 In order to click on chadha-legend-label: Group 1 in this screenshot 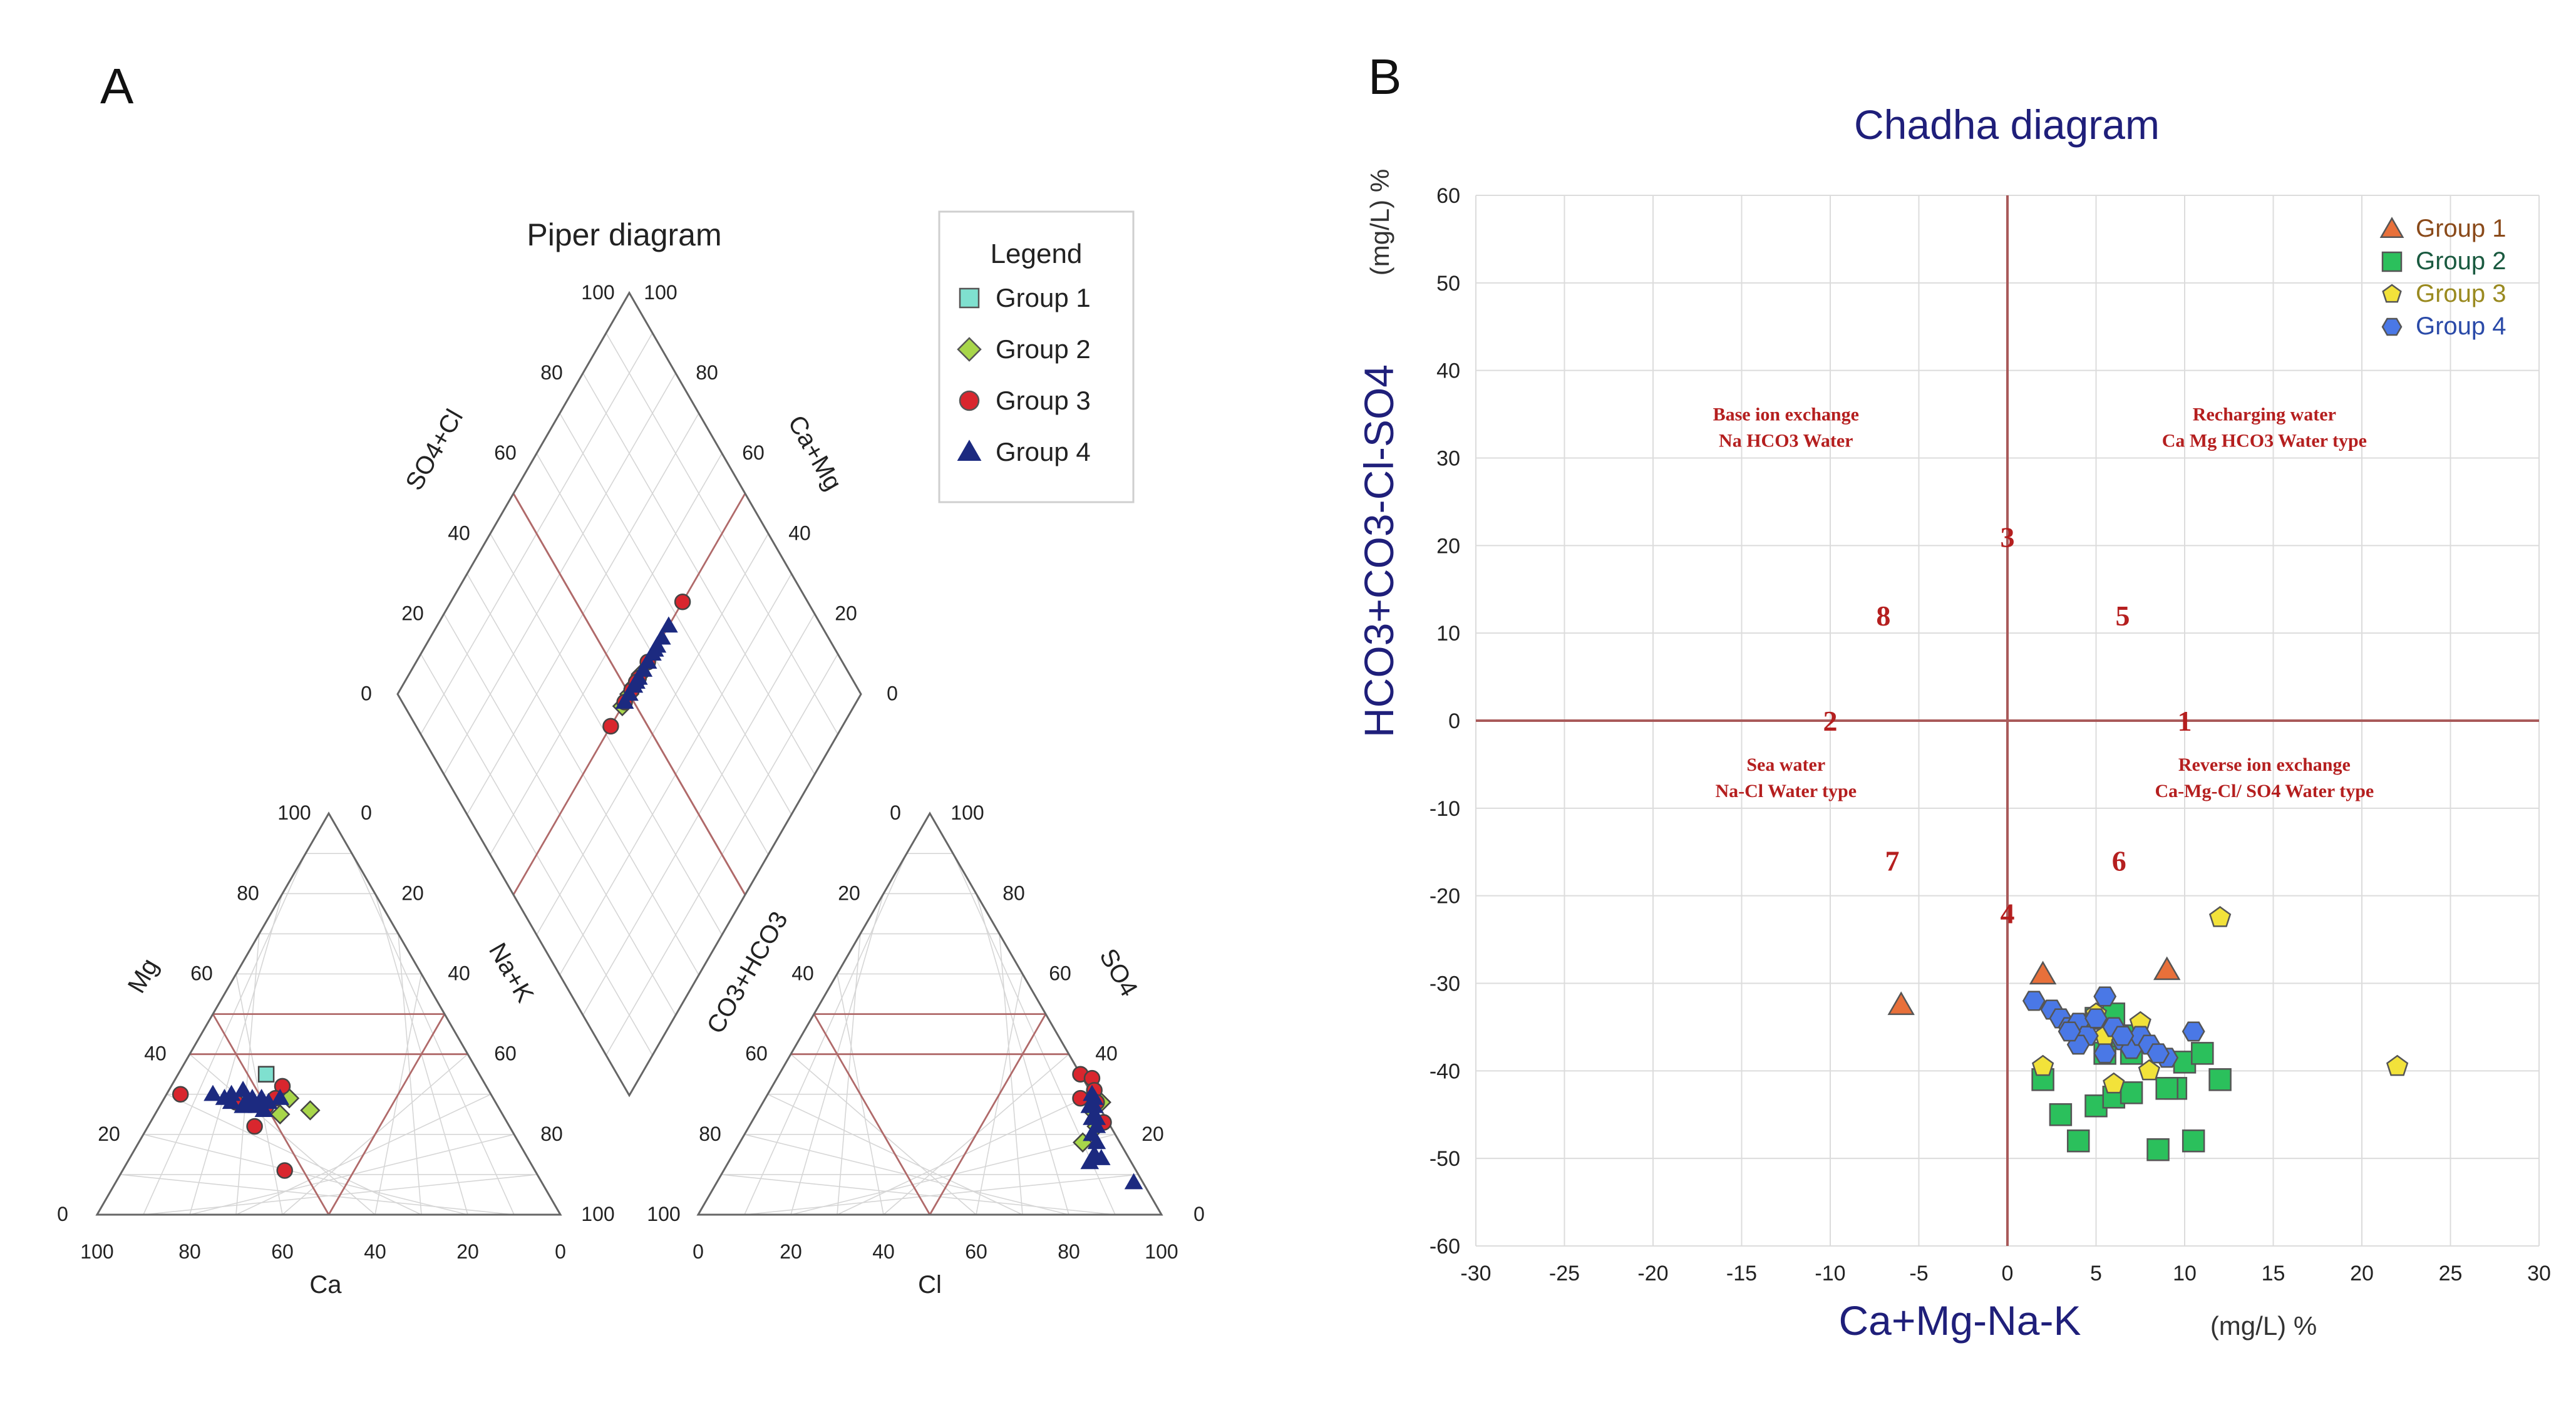, I will do `click(2461, 228)`.